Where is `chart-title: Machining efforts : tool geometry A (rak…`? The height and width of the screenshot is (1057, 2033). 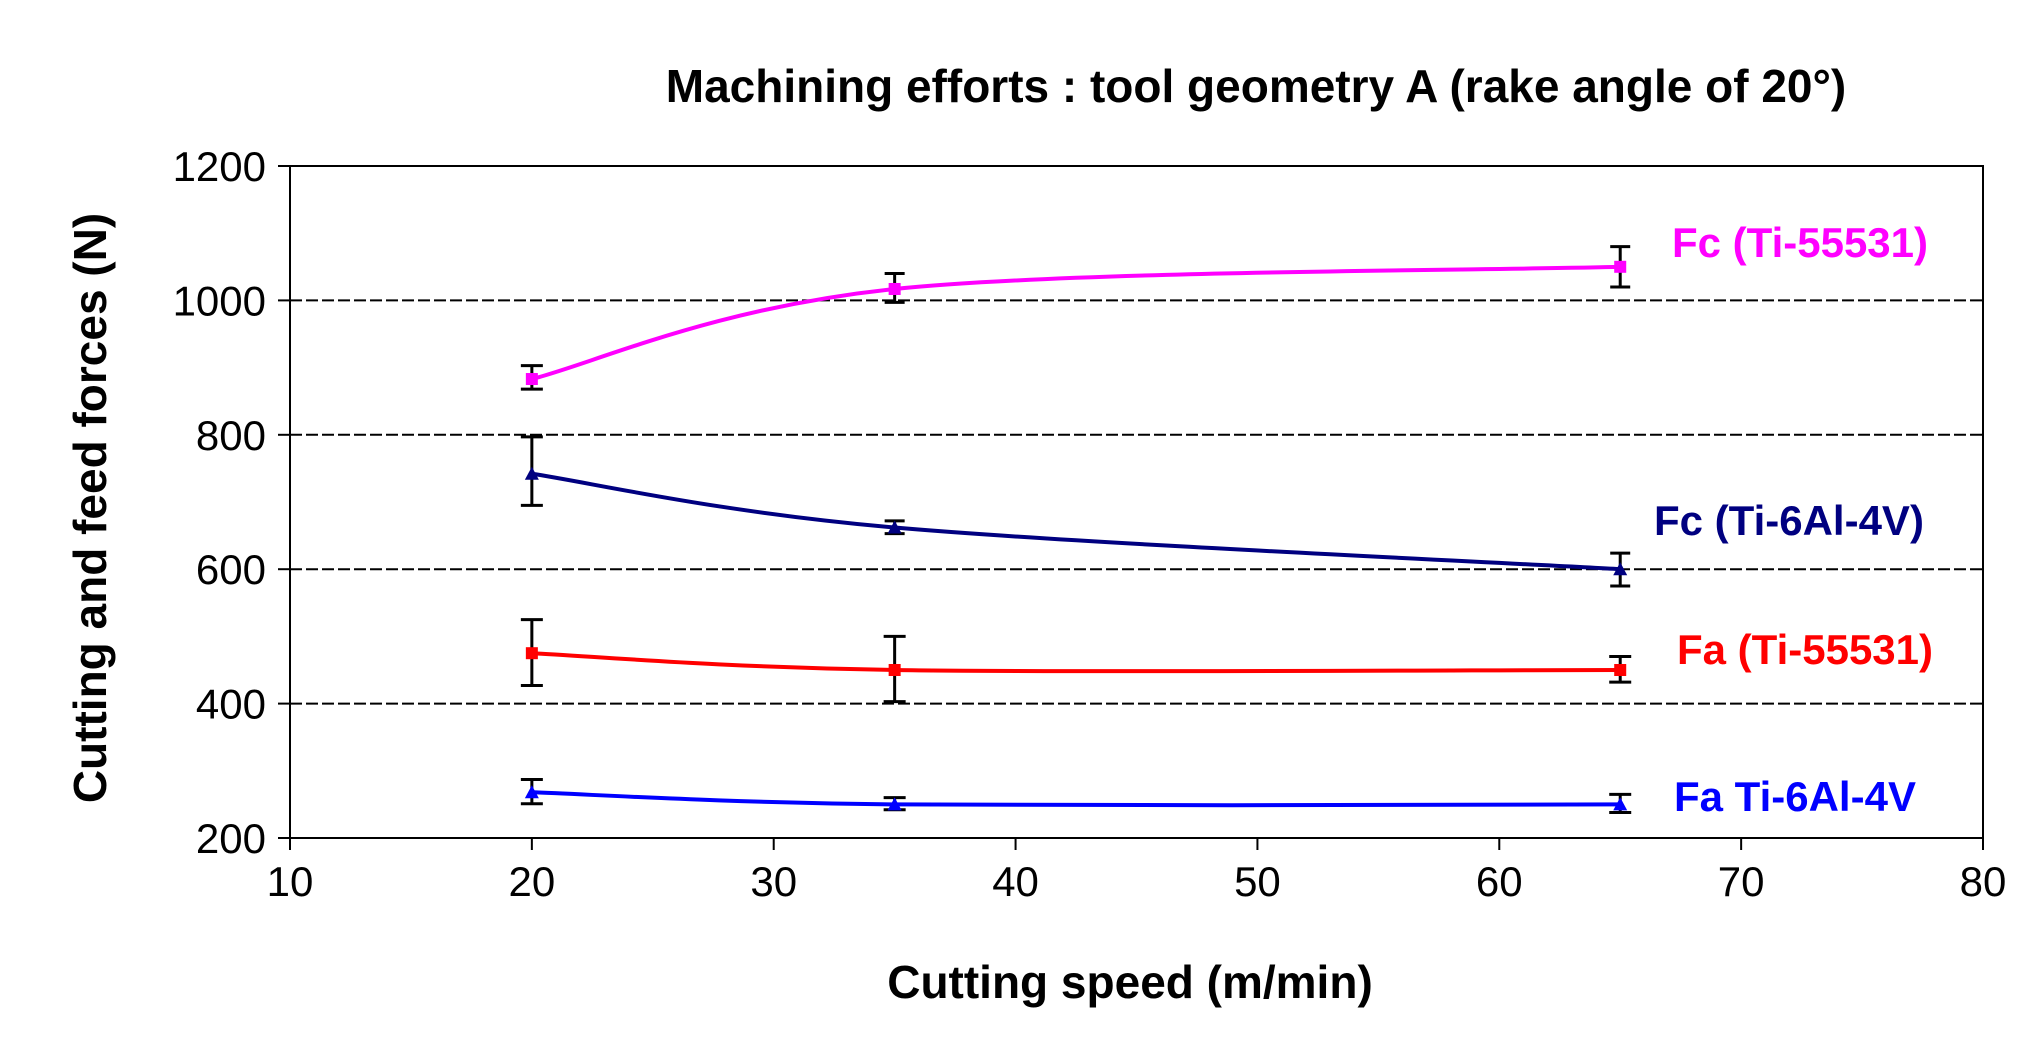
chart-title: Machining efforts : tool geometry A (rak… is located at coordinates (1256, 86).